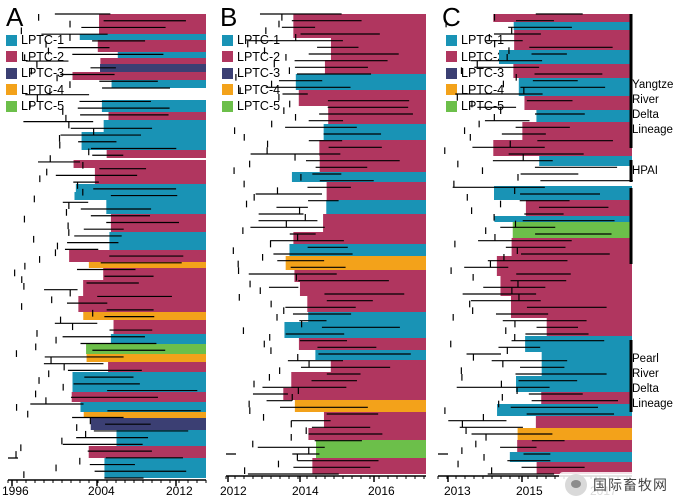  Describe the element at coordinates (35, 73) in the screenshot. I see `legend-a: LPTC-1 LPTC-2 LPTC-3 LPTC-4 LPTC-5` at that location.